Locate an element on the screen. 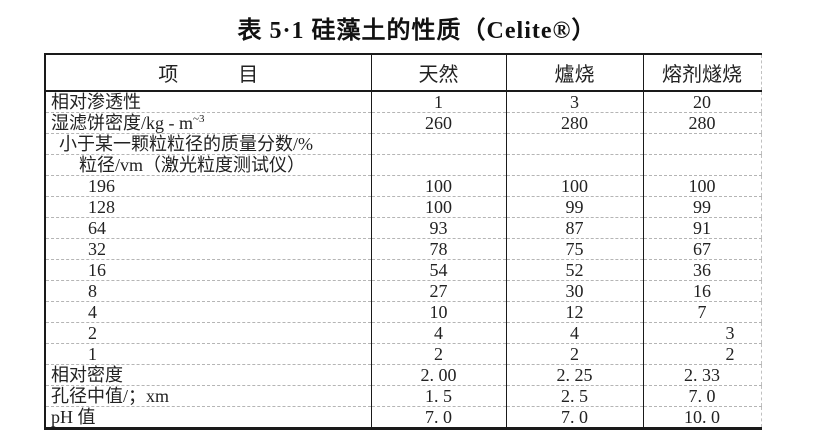  table-title: 表 5·1 硅藻土的性质（Celite®） is located at coordinates (417, 31).